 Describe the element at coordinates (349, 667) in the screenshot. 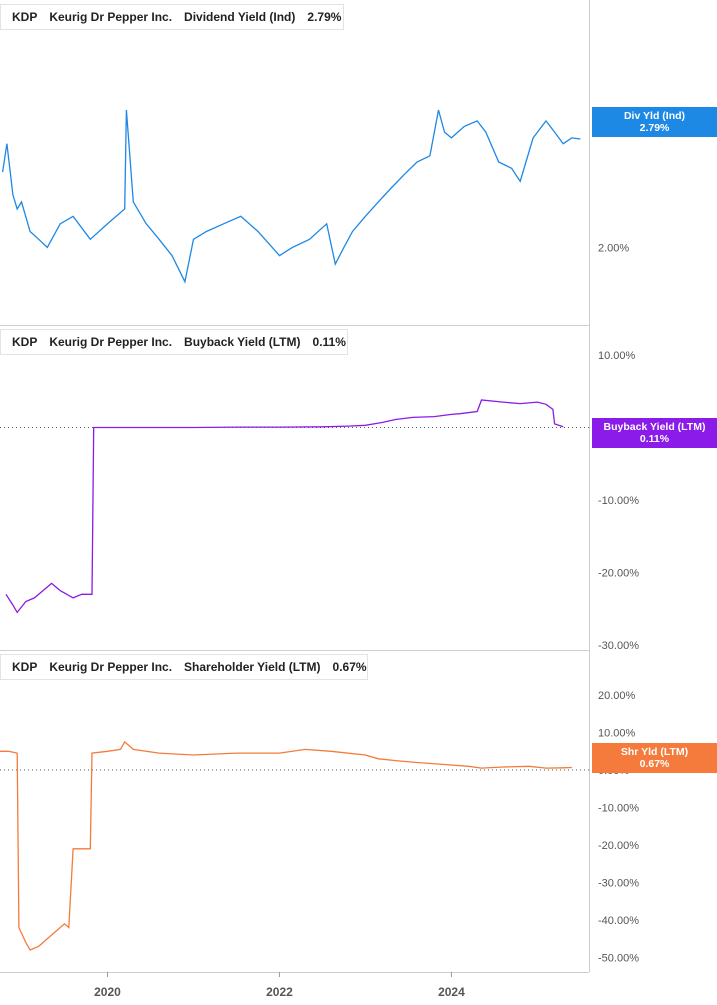

I see `legend-value: 0.67%` at that location.